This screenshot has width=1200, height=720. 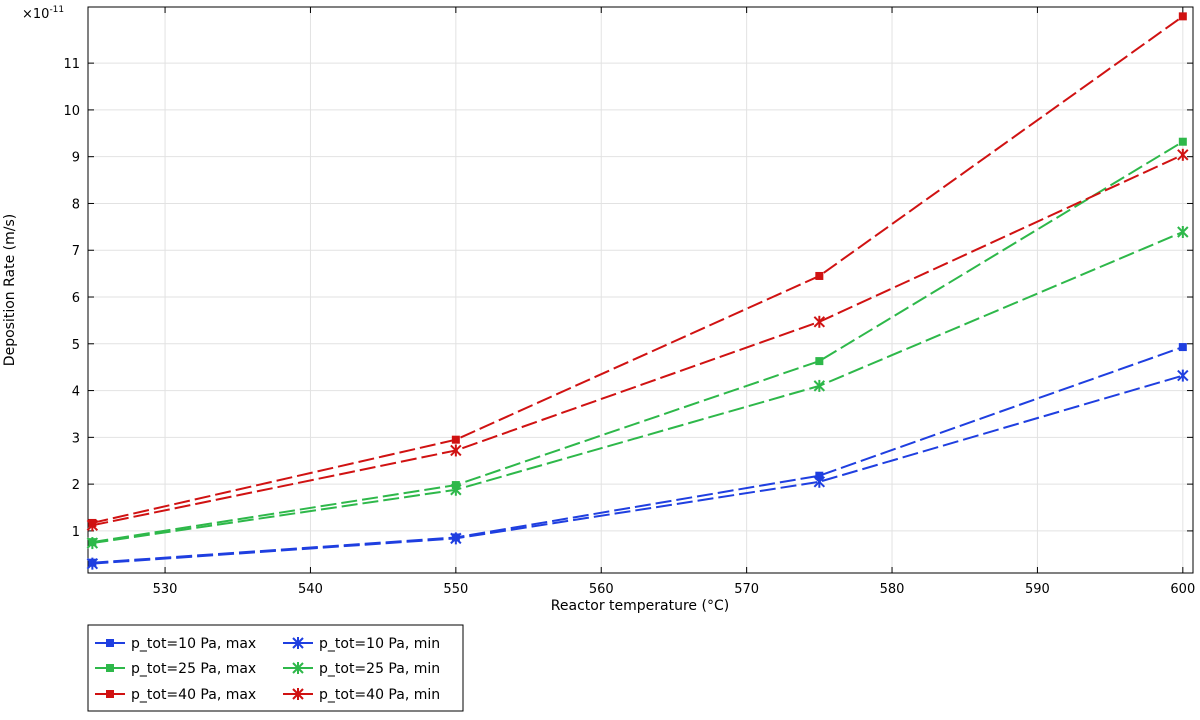 I want to click on legend-item: p_tot=40 Pa, max, so click(x=175, y=695).